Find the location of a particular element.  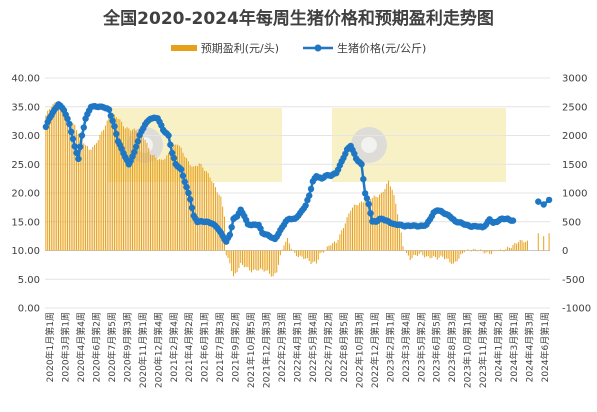

y-left-tick-label: 40.00 is located at coordinates (25, 79).